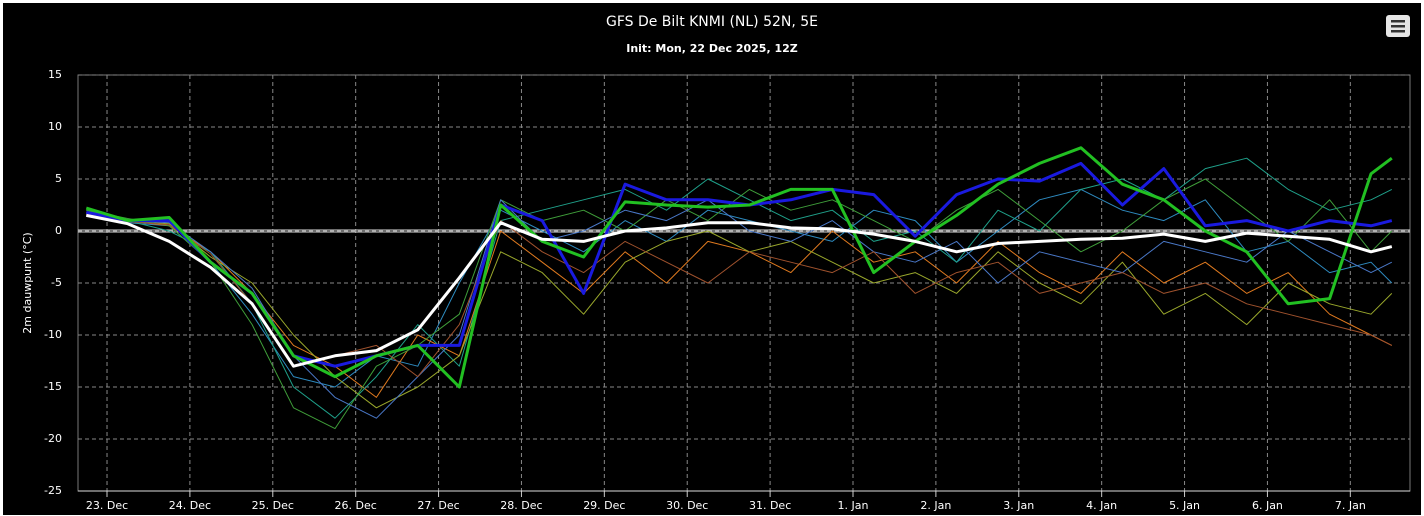 The width and height of the screenshot is (1424, 516). I want to click on x-tick-label: 1. Jan, so click(853, 505).